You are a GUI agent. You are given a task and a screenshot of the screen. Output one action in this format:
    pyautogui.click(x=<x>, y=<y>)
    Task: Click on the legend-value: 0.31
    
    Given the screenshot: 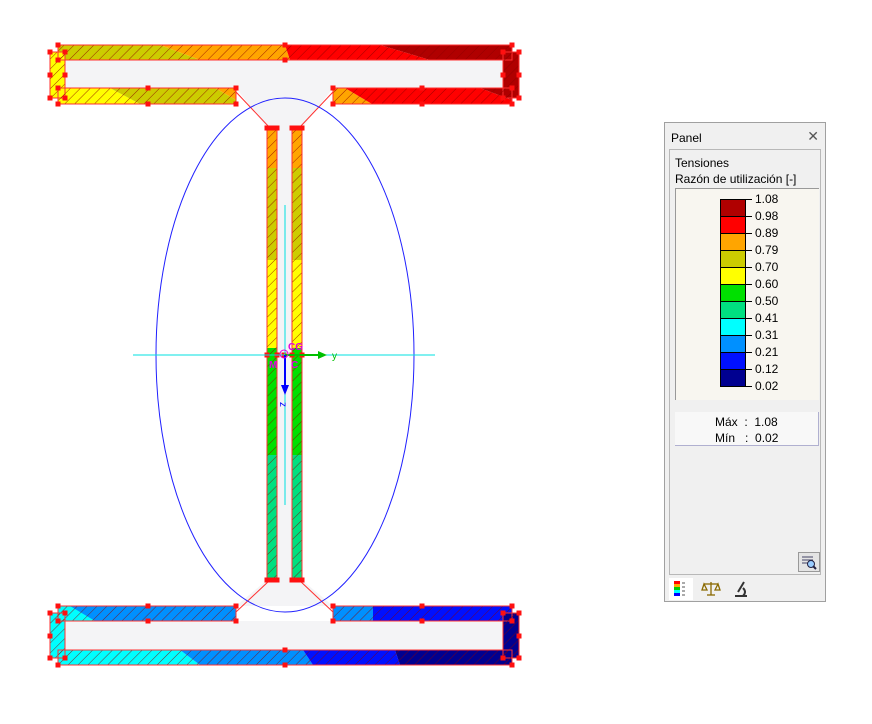 What is the action you would take?
    pyautogui.click(x=767, y=335)
    